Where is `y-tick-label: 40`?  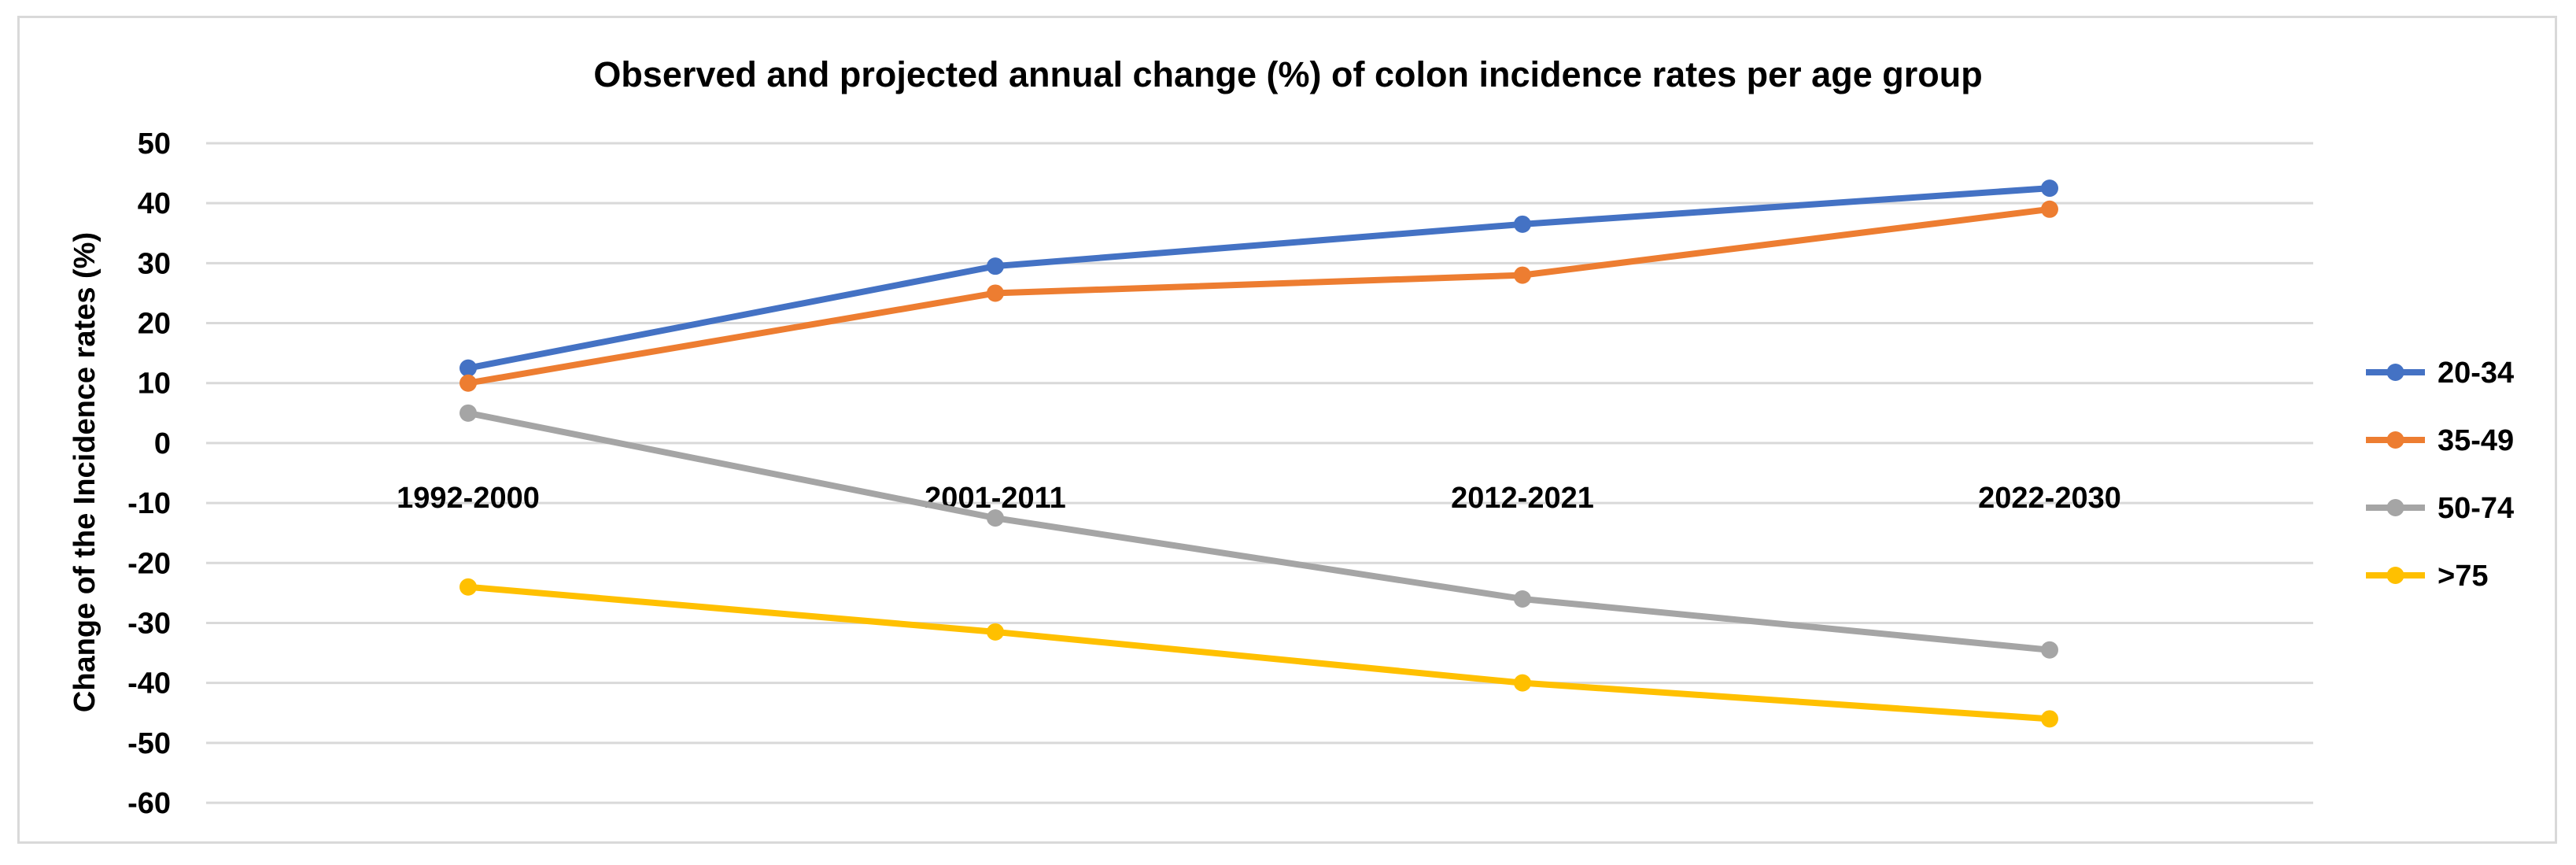 y-tick-label: 40 is located at coordinates (154, 203).